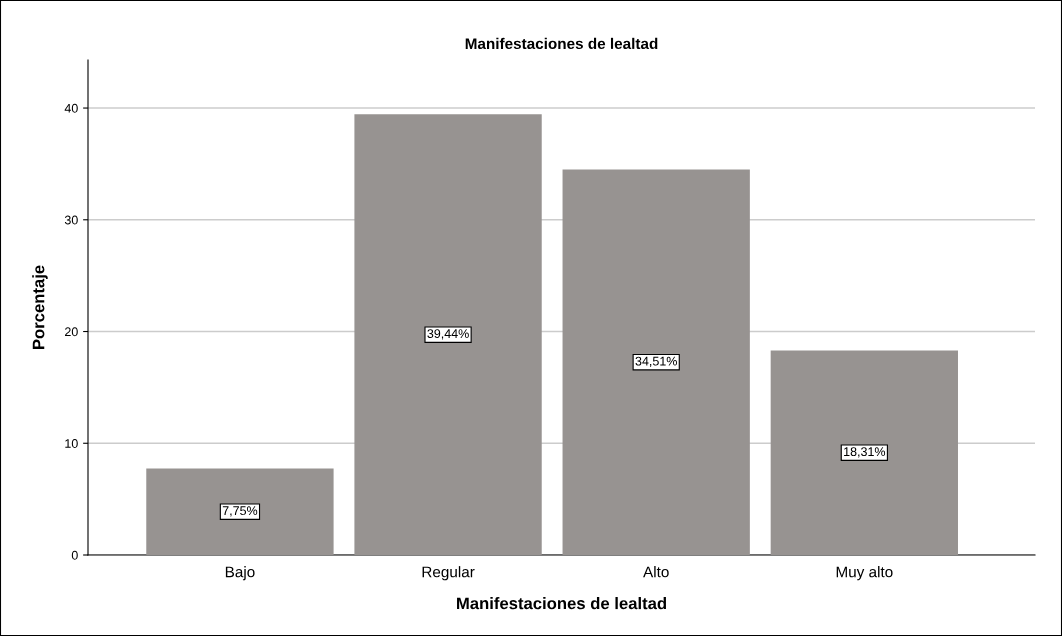  Describe the element at coordinates (561, 43) in the screenshot. I see `chart-title: Manifestaciones de lealtad` at that location.